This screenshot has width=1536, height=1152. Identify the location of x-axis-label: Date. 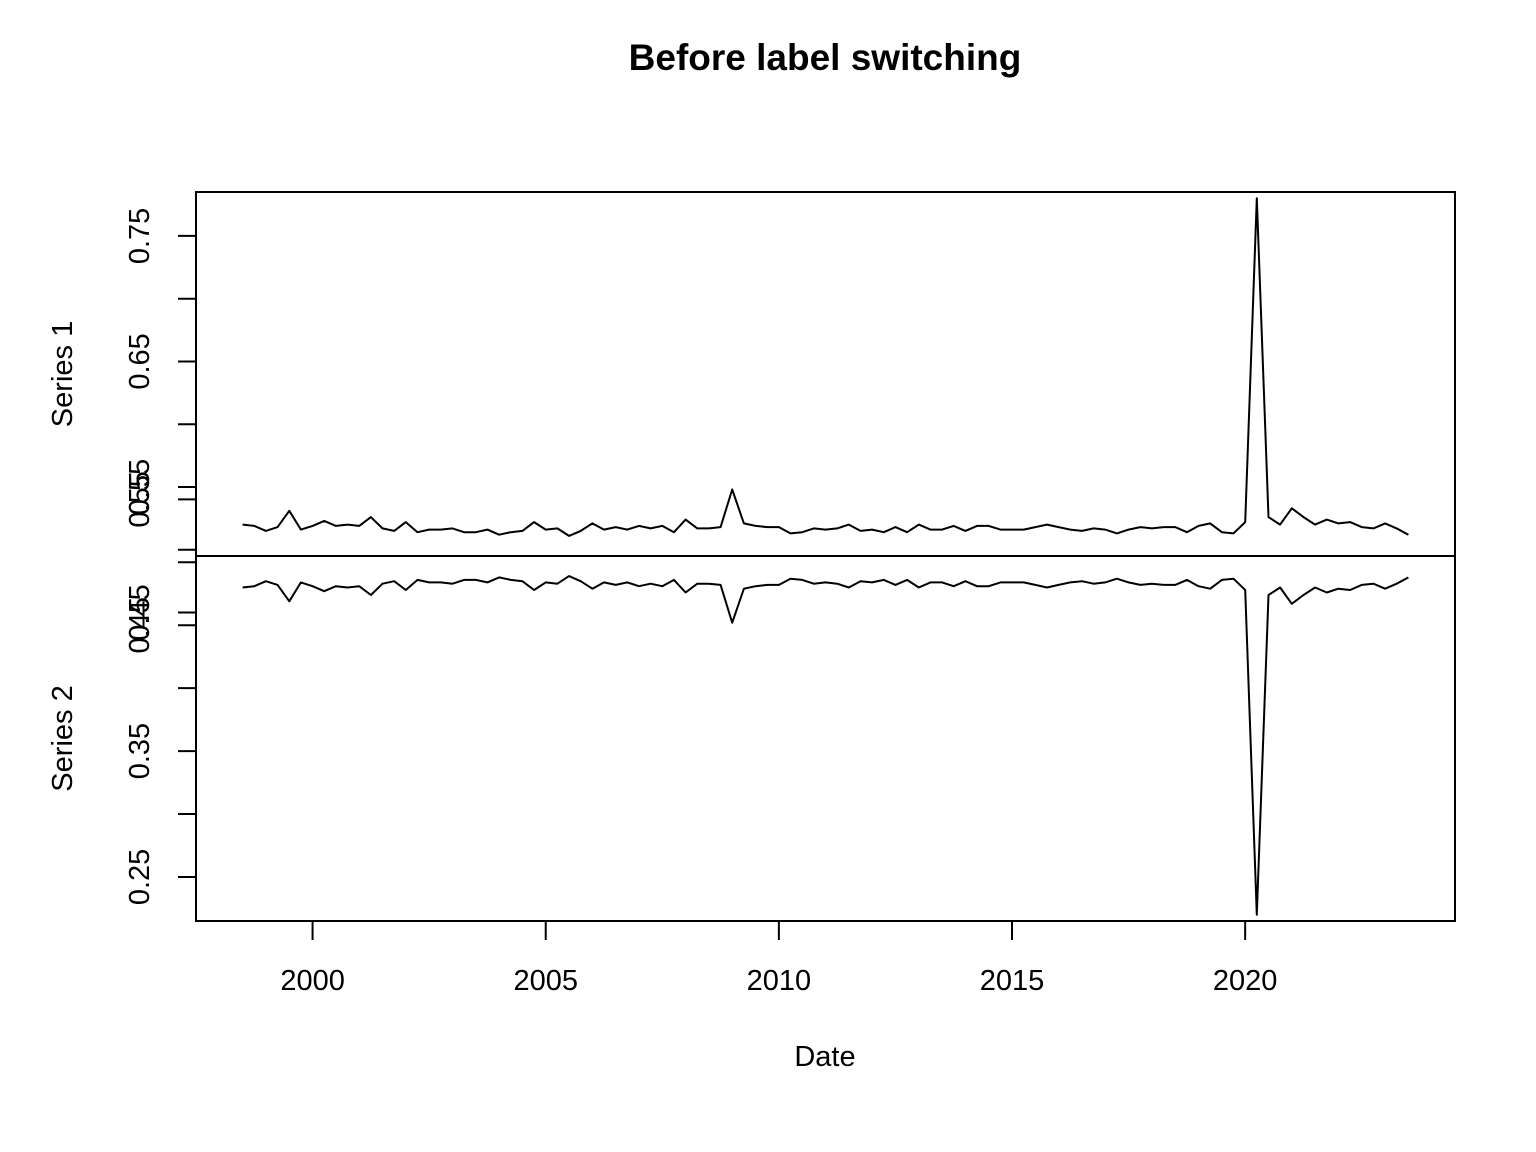
(824, 1057).